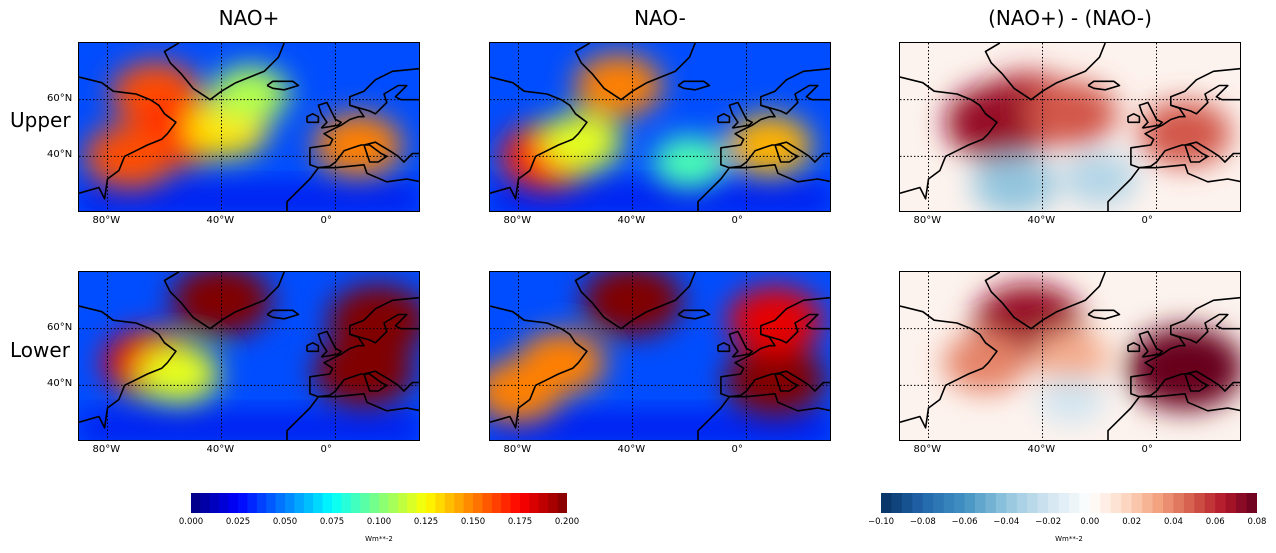 The width and height of the screenshot is (1276, 553). Describe the element at coordinates (40, 120) in the screenshot. I see `row-label-upper: Upper` at that location.